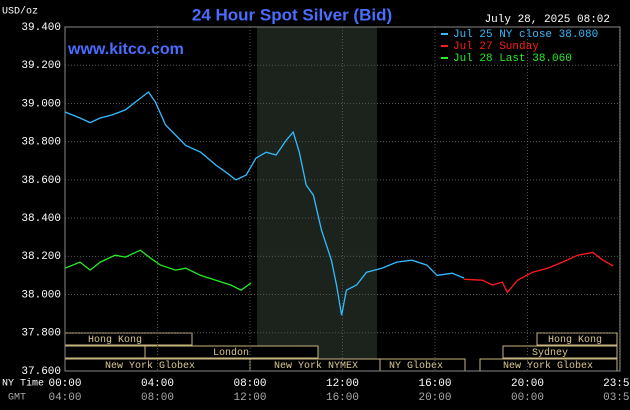 This screenshot has width=630, height=410. Describe the element at coordinates (41, 66) in the screenshot. I see `y-tick-label: 39.200` at that location.